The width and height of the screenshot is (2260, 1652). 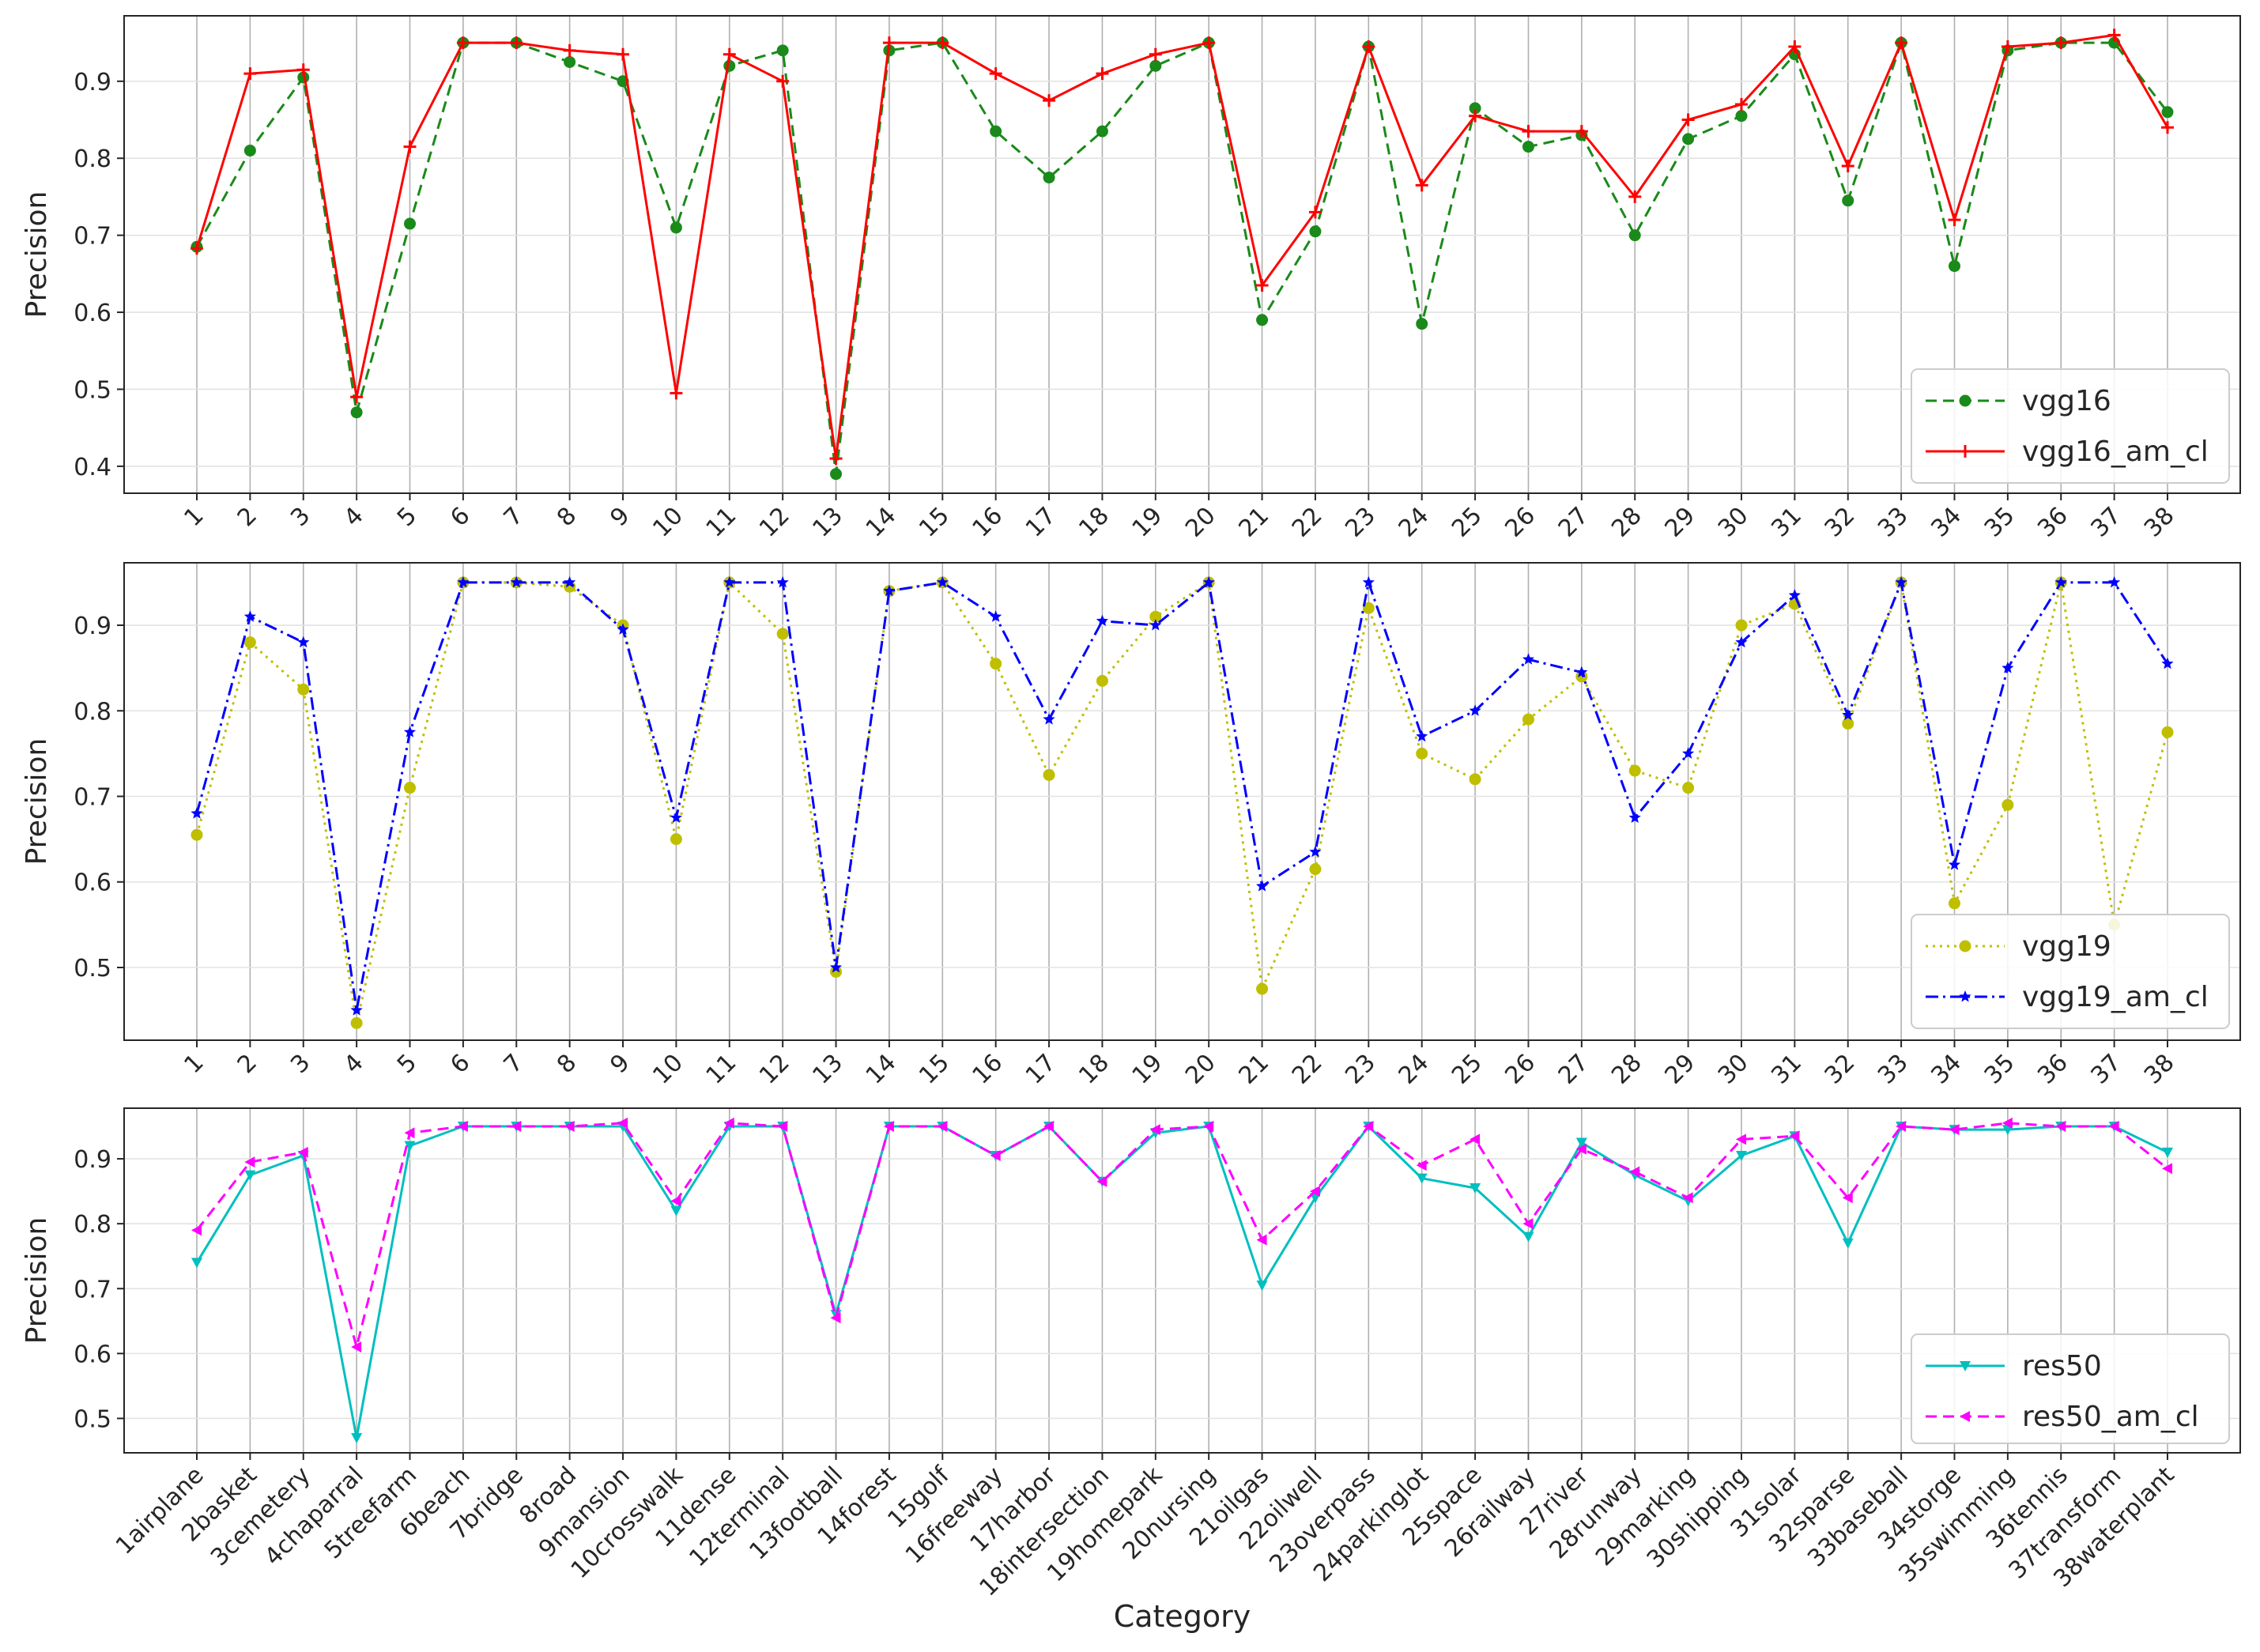 What do you see at coordinates (407, 517) in the screenshot?
I see `x-tick-label: 5` at bounding box center [407, 517].